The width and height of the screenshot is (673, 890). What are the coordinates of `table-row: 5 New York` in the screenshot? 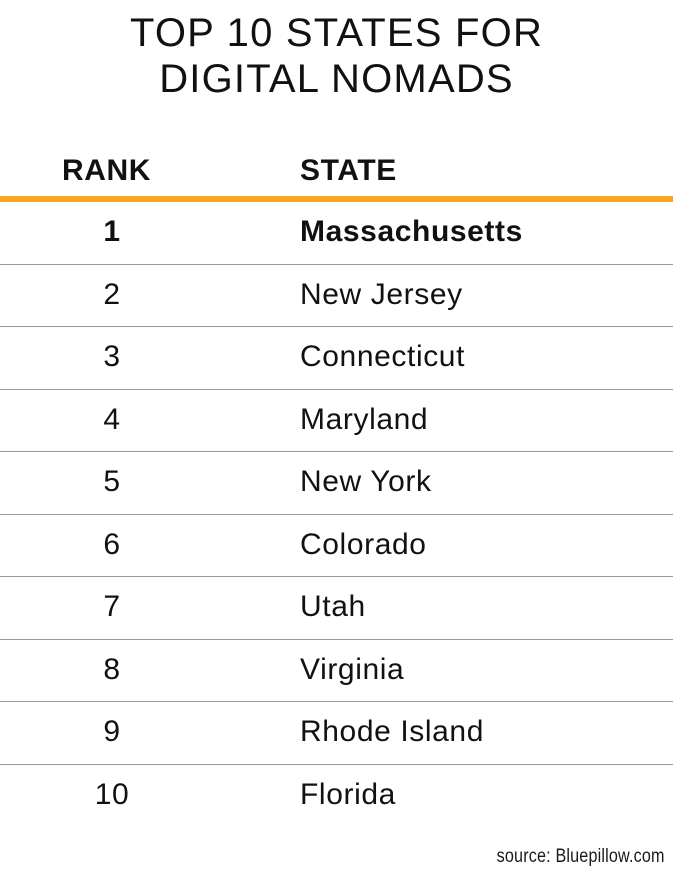 It's located at (336, 483).